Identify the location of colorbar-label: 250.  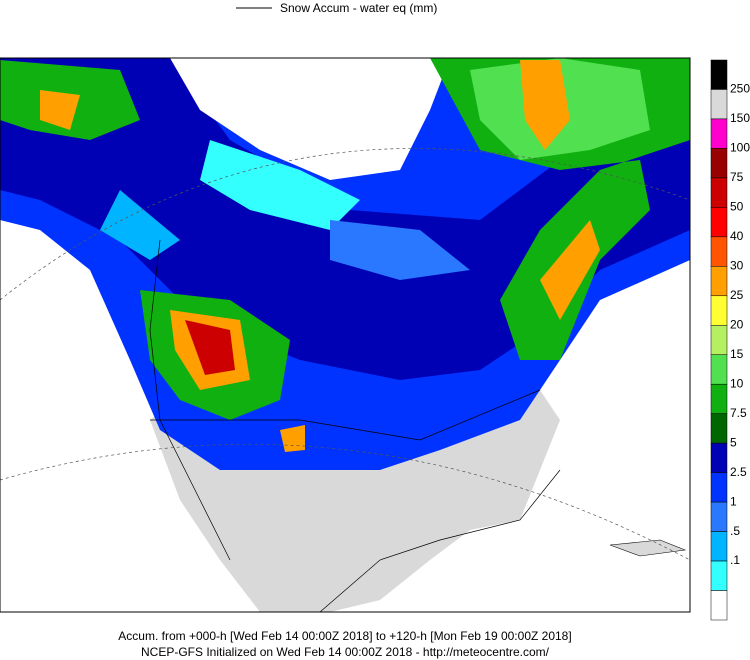
(740, 89).